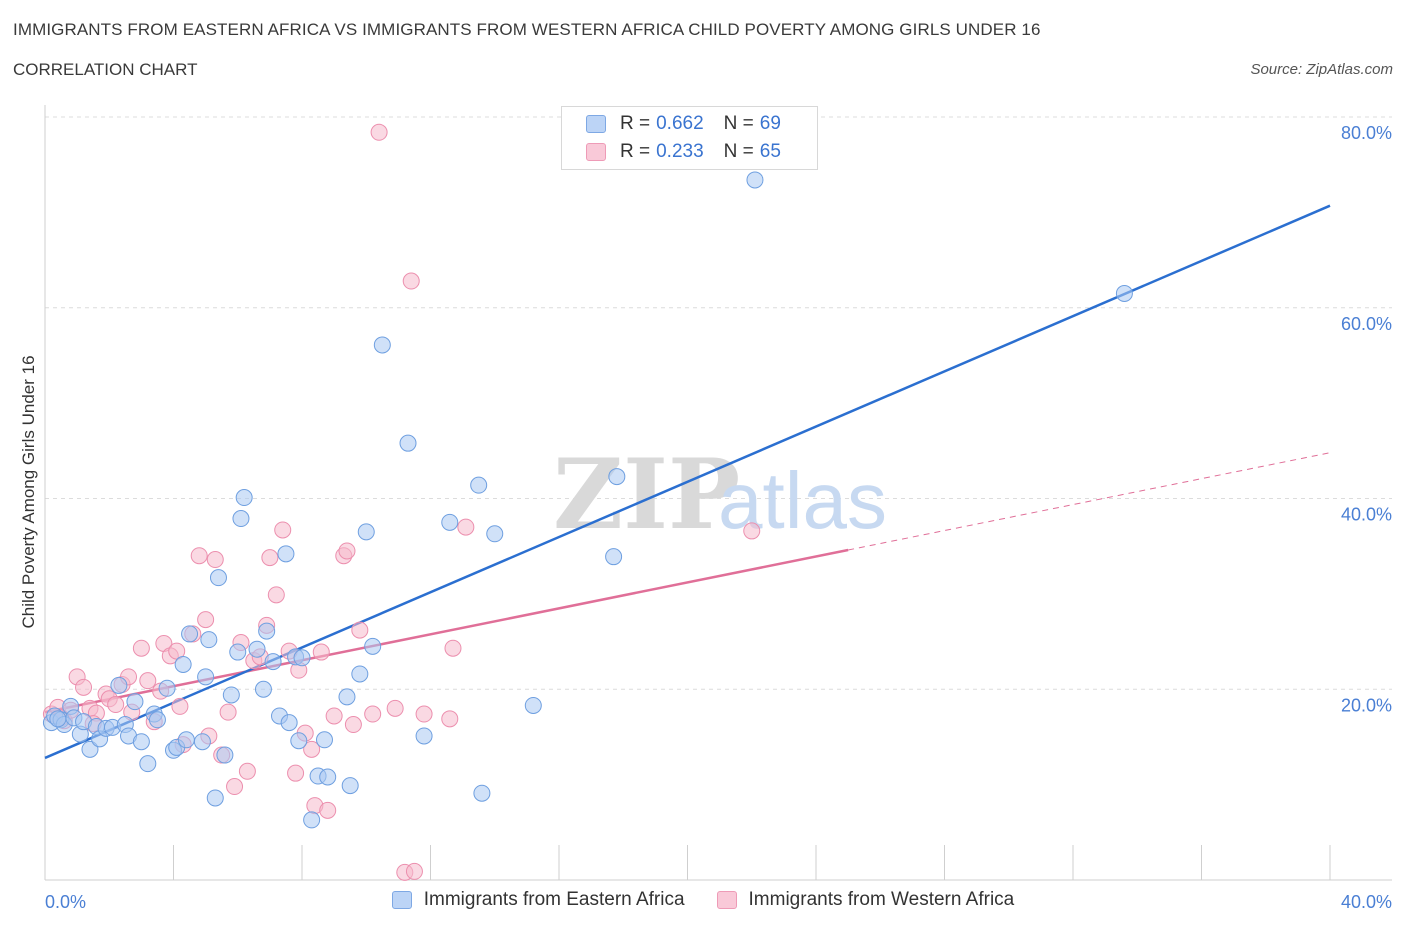 This screenshot has width=1406, height=930. Describe the element at coordinates (689, 138) in the screenshot. I see `stats-legend: R = 0.662 N = 69 R = 0.233 N = 65` at that location.